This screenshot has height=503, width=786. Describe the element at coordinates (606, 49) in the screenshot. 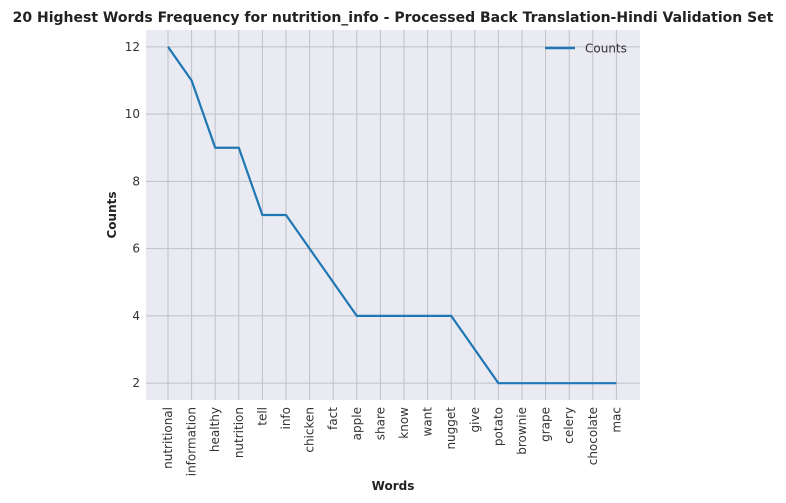

I see `legend-label: Counts` at that location.